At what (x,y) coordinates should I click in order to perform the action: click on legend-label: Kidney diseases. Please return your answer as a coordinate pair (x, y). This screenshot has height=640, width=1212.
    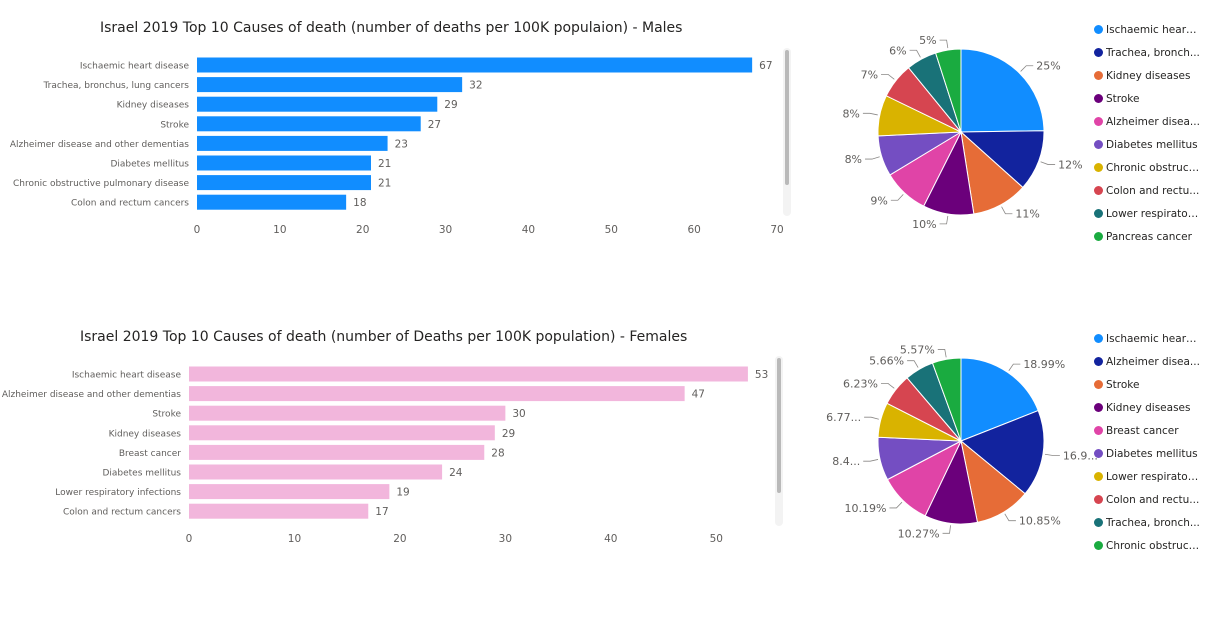
    Looking at the image, I should click on (1148, 75).